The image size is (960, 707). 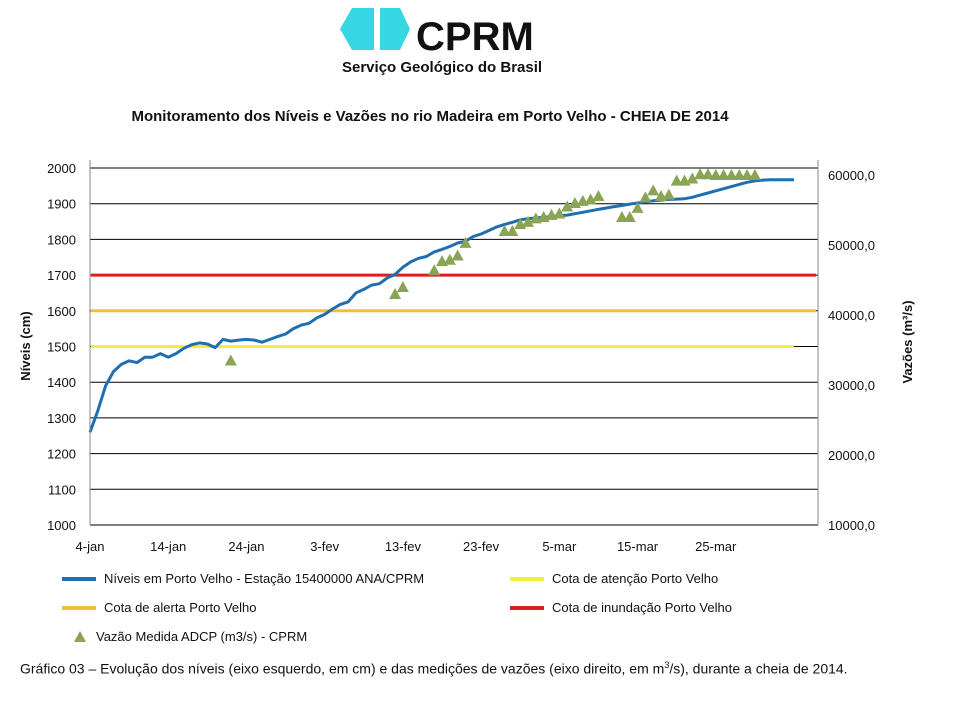 What do you see at coordinates (61, 311) in the screenshot?
I see `y-tick-label: 1600` at bounding box center [61, 311].